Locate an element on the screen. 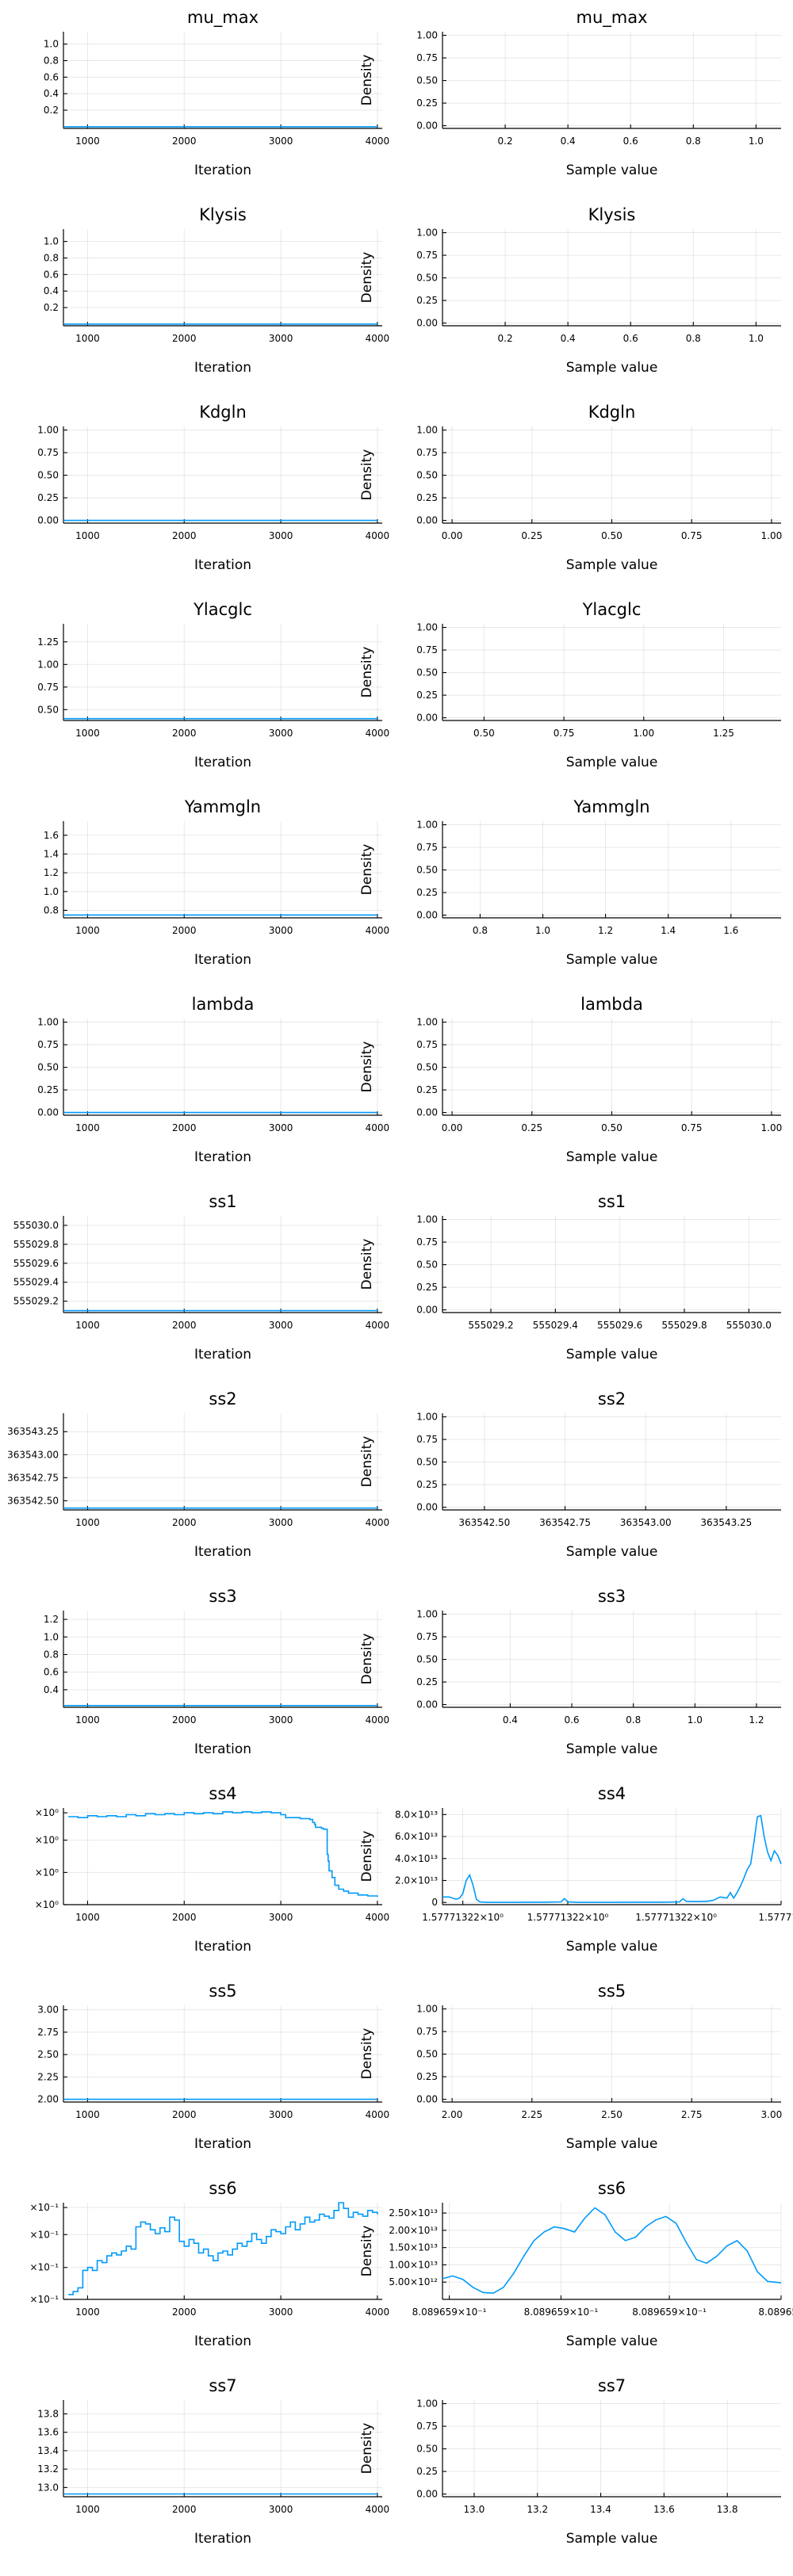 The width and height of the screenshot is (793, 2576). y-tick-label: 363542.50 is located at coordinates (33, 1500).